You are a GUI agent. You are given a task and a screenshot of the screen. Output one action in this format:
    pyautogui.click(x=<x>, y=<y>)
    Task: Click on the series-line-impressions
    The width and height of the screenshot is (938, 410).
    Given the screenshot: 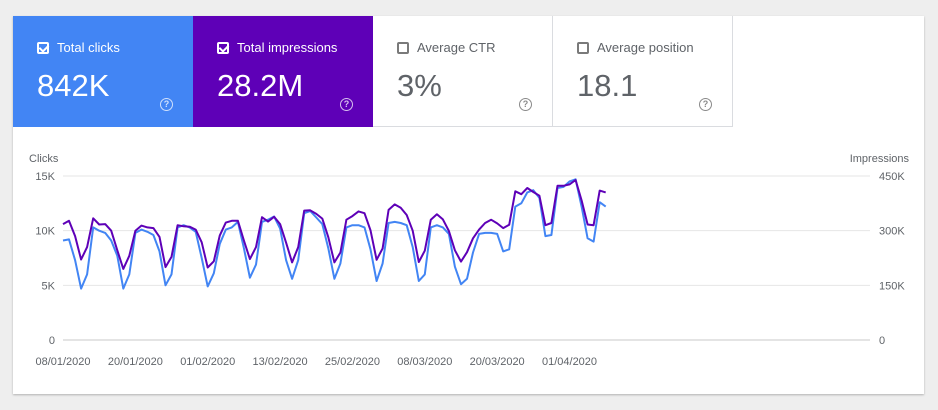 What is the action you would take?
    pyautogui.click(x=334, y=224)
    